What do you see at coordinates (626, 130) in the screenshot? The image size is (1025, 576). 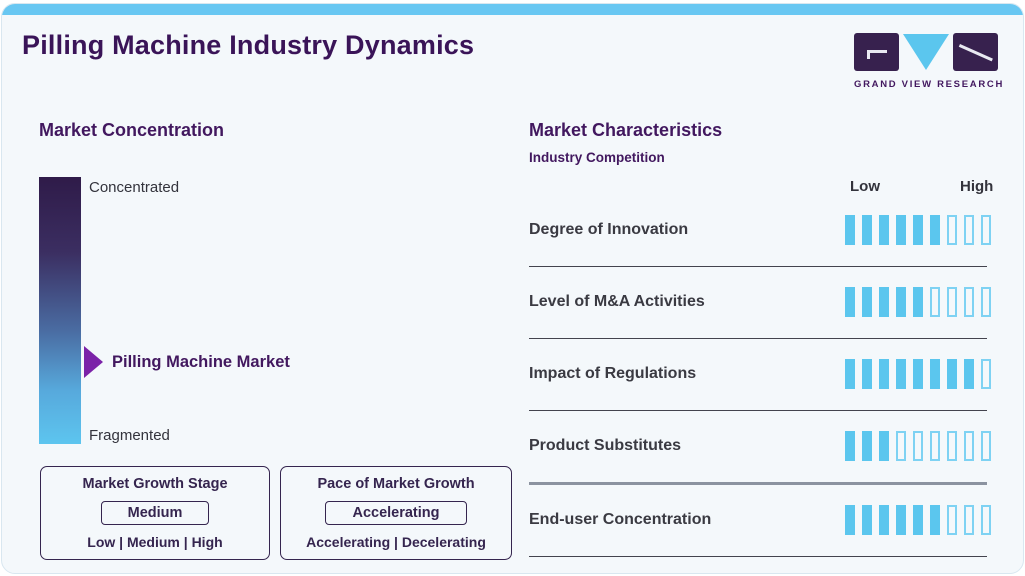 I see `market-characteristics-heading: Market Characteristics` at bounding box center [626, 130].